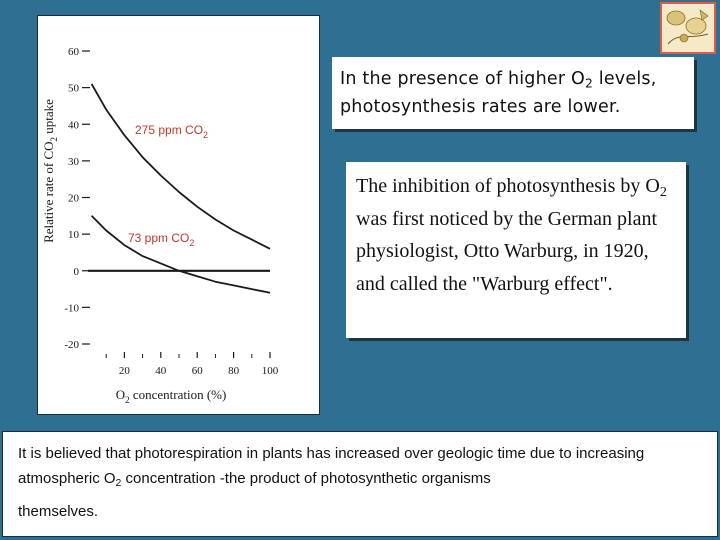 This screenshot has height=540, width=720. What do you see at coordinates (124, 371) in the screenshot?
I see `x-tick-label: 20` at bounding box center [124, 371].